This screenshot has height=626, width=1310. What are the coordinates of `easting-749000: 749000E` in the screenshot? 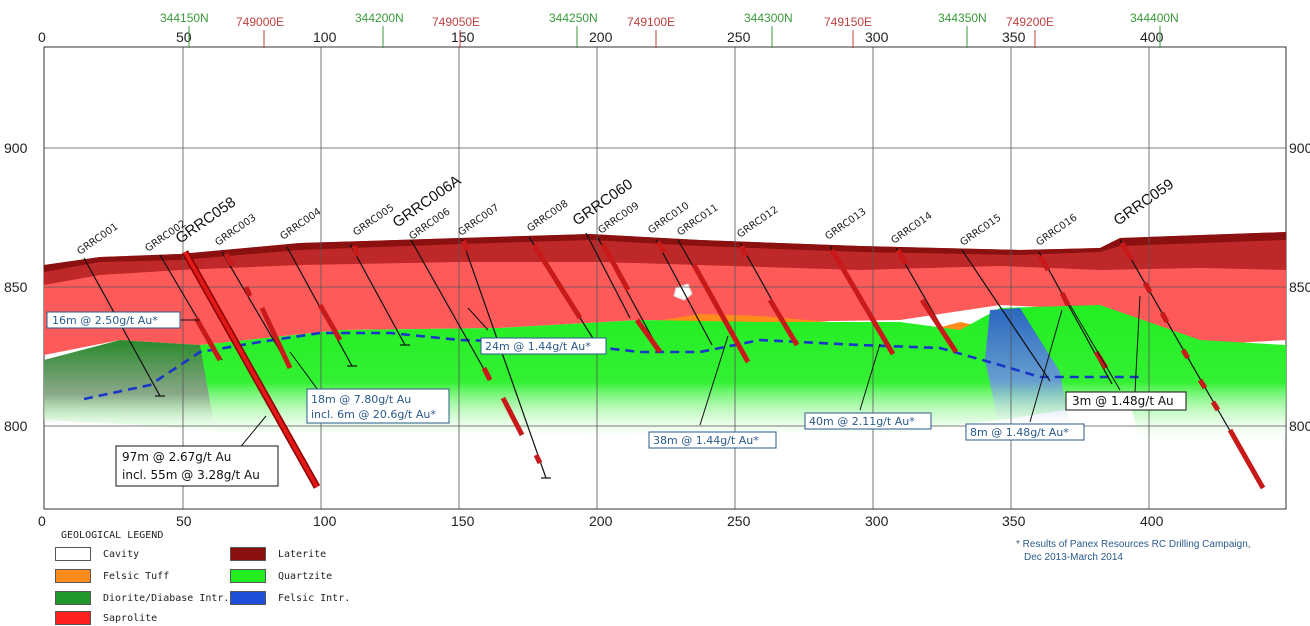 It's located at (260, 22).